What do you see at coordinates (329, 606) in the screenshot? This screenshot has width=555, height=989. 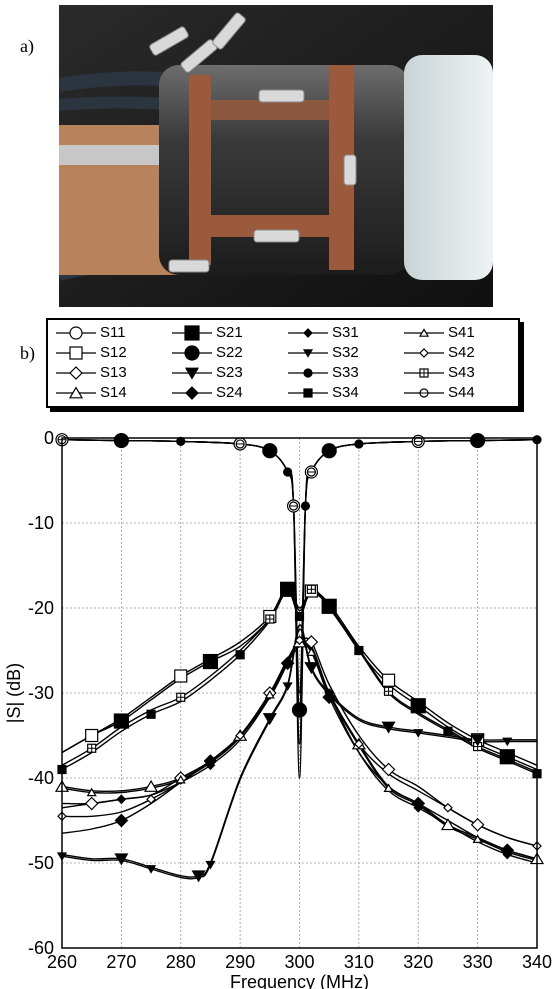 I see `point-s21` at bounding box center [329, 606].